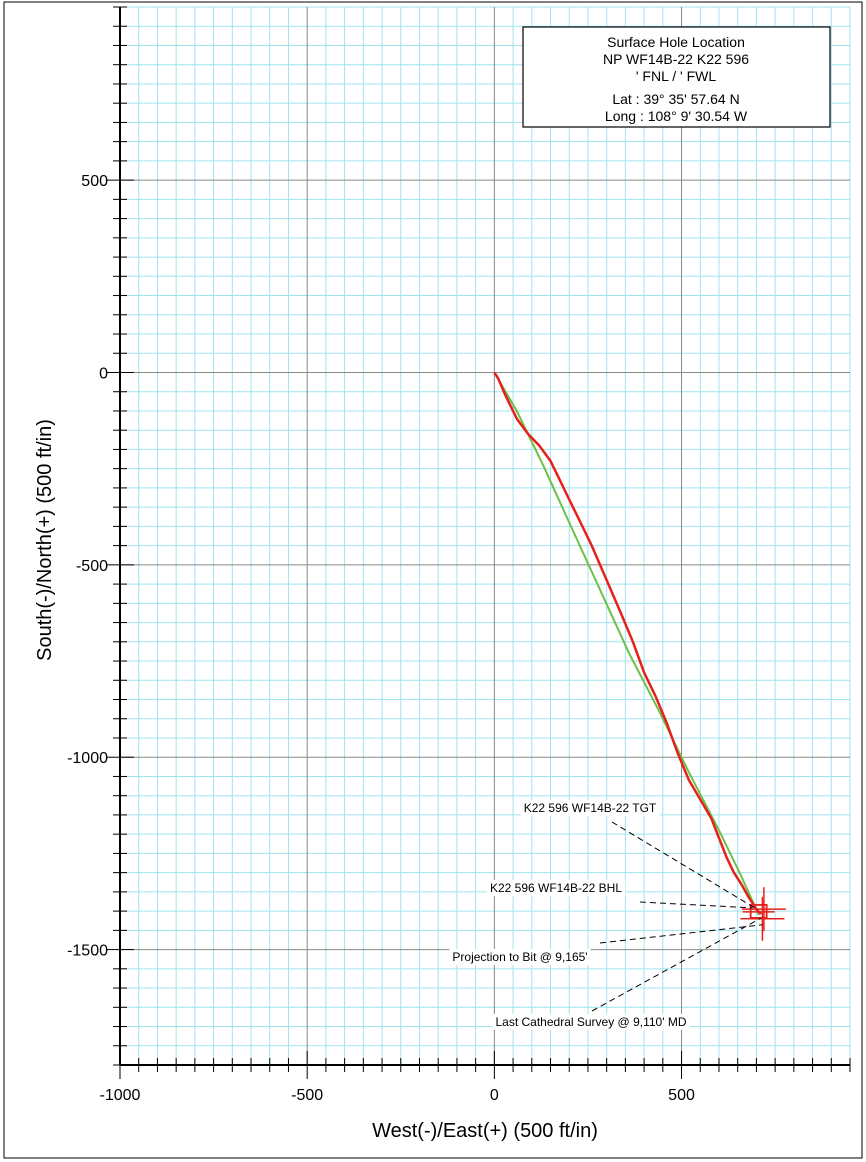 Image resolution: width=866 pixels, height=1162 pixels. What do you see at coordinates (307, 1095) in the screenshot?
I see `x-tick-label: -500` at bounding box center [307, 1095].